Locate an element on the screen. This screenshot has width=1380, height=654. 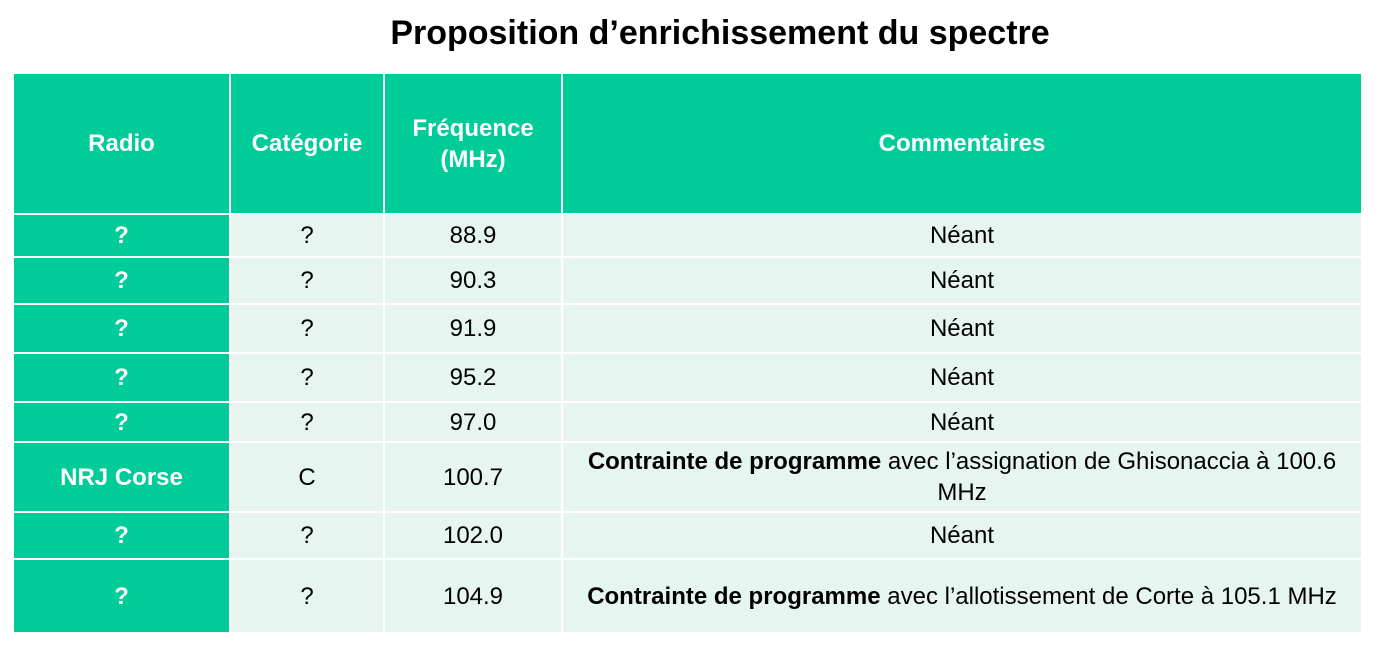
cell-frequence: 100.7 is located at coordinates (473, 477).